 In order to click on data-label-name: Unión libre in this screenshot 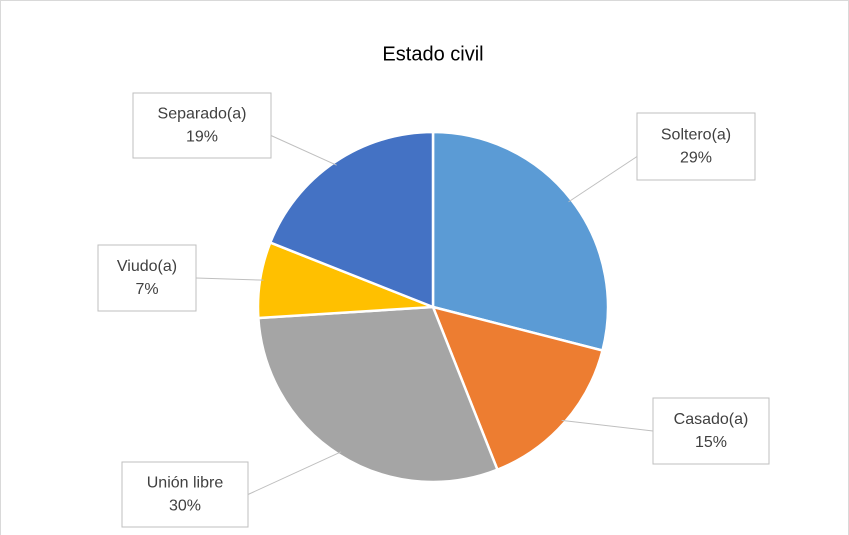, I will do `click(185, 483)`.